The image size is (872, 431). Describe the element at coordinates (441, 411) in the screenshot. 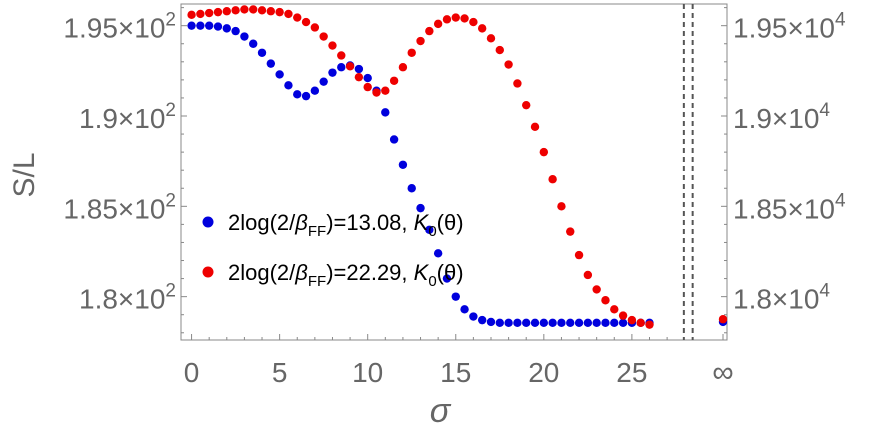

I see `x-axis-label: σ` at that location.